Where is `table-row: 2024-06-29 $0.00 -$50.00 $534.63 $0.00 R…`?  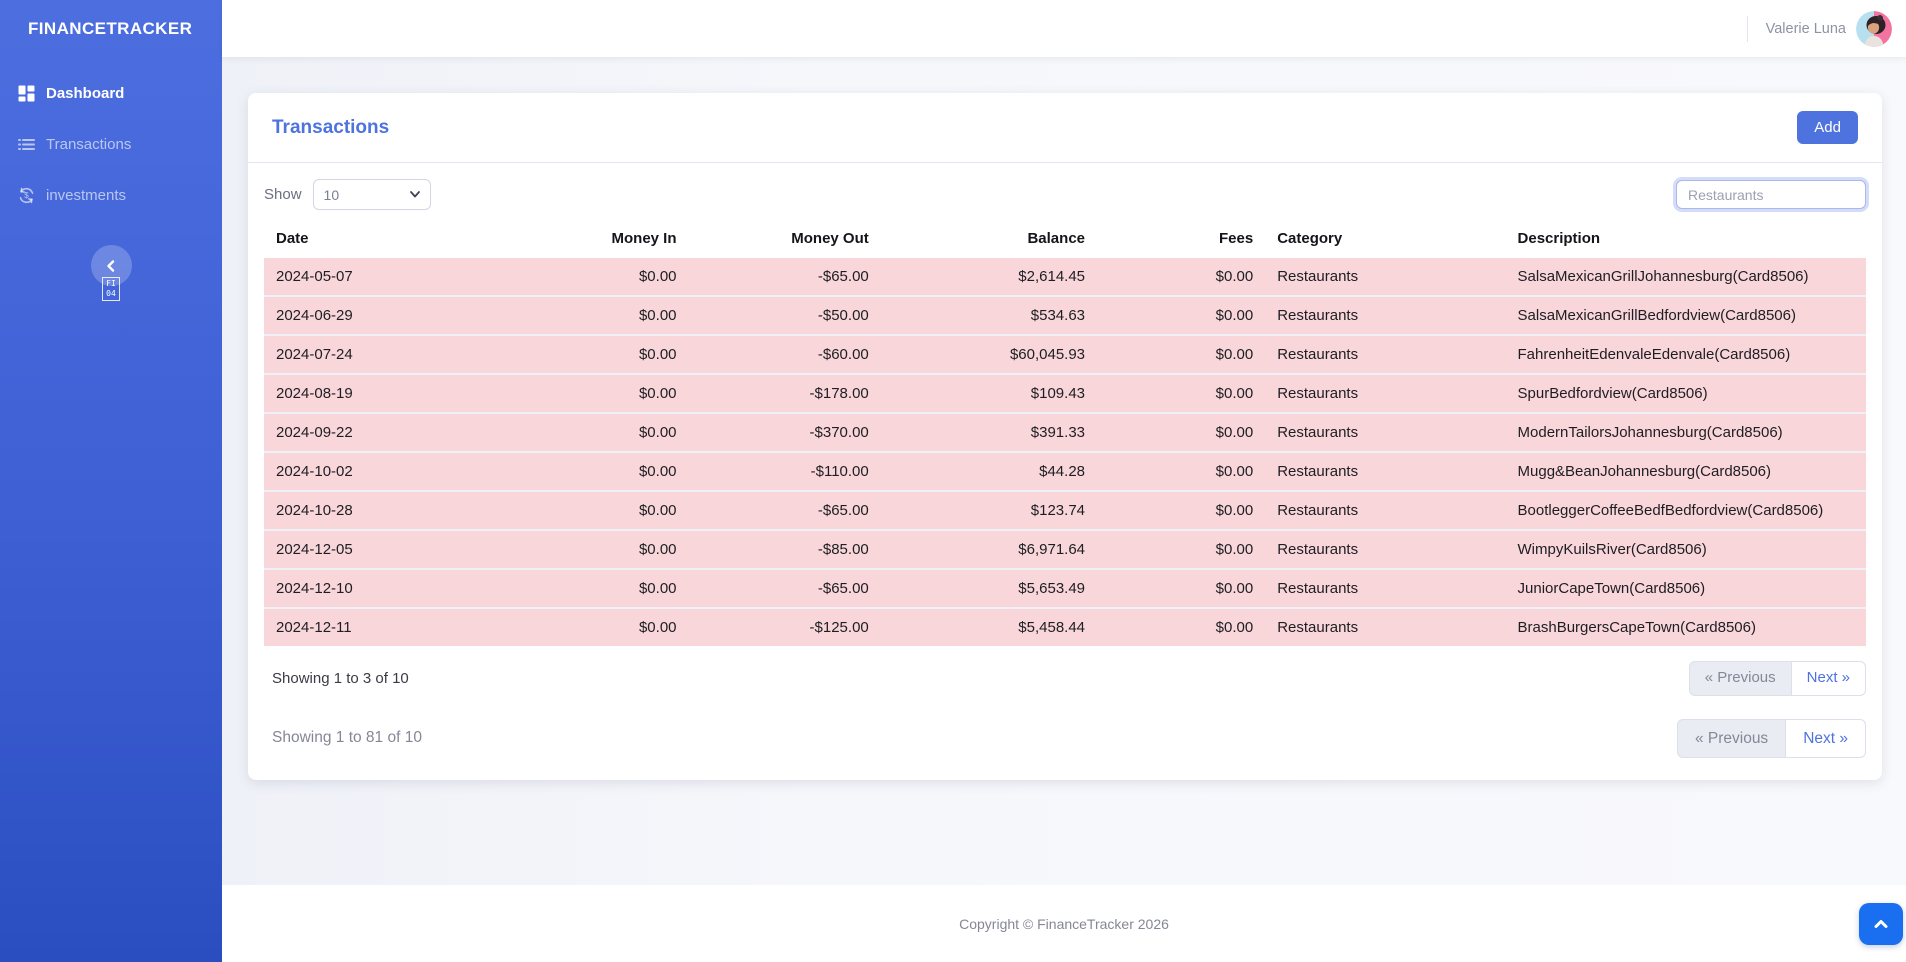 table-row: 2024-06-29 $0.00 -$50.00 $534.63 $0.00 R… is located at coordinates (1065, 316).